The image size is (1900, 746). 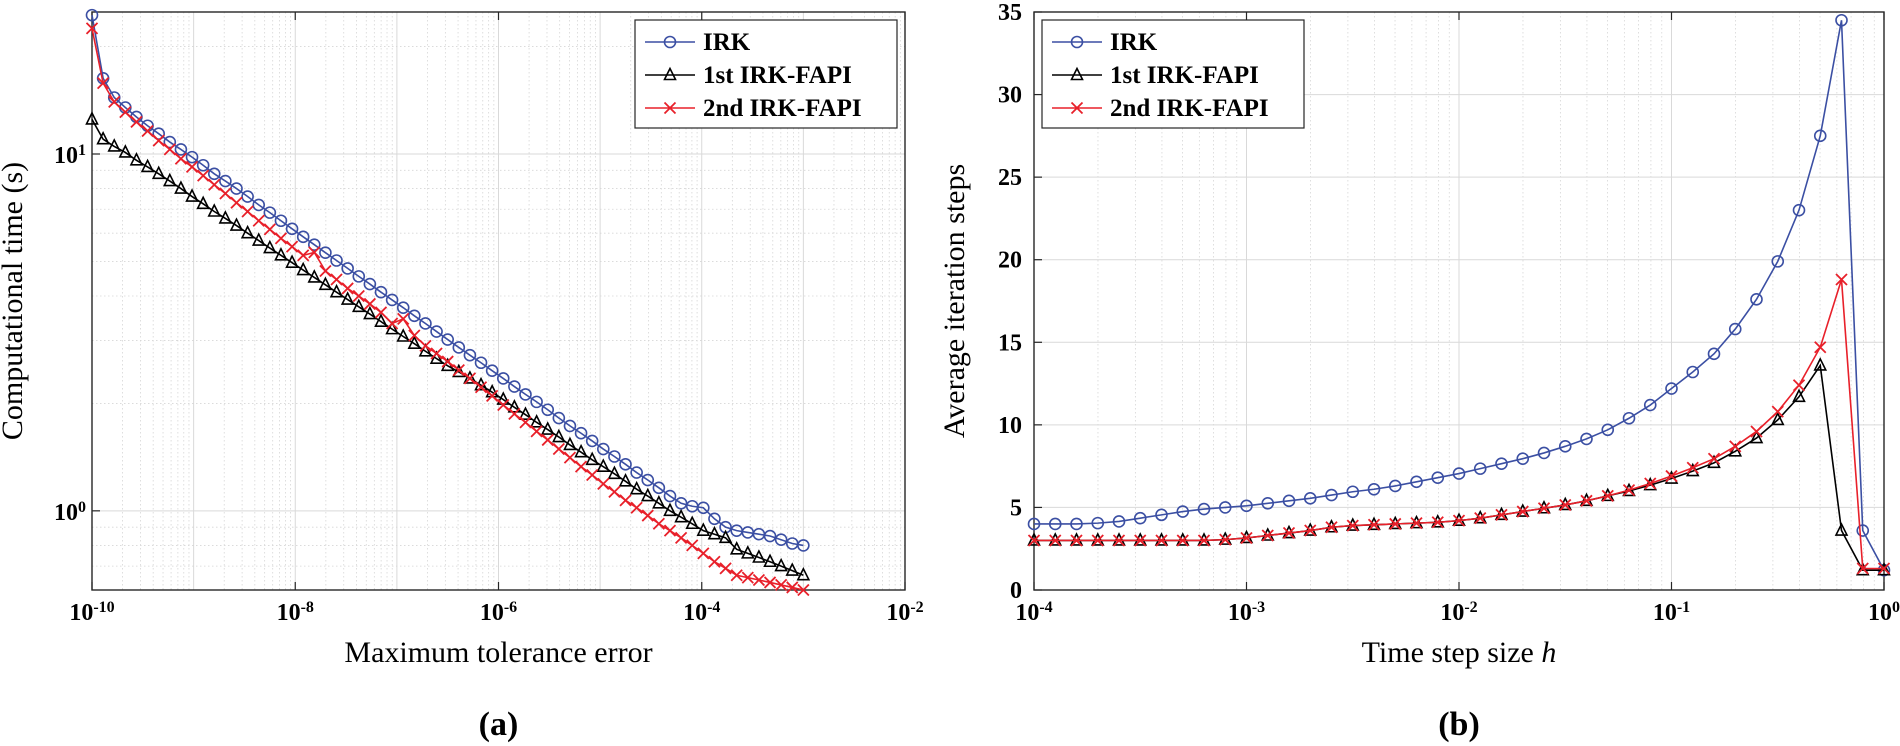 I want to click on panel-label: (b), so click(x=1459, y=724).